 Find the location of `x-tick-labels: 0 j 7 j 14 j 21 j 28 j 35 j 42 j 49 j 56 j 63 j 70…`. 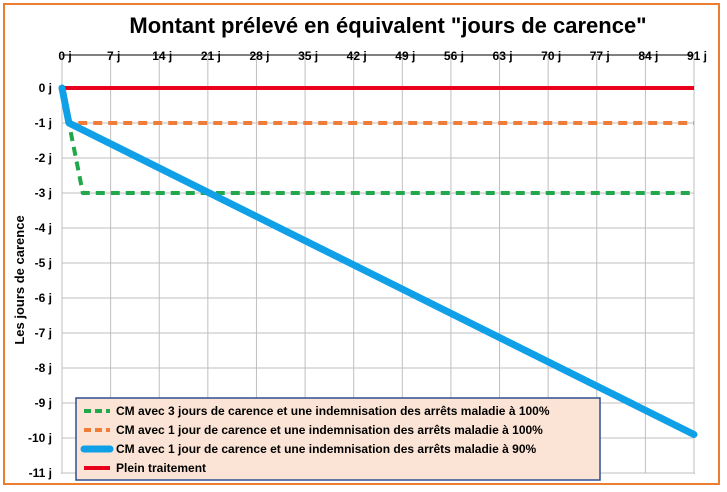

x-tick-labels: 0 j 7 j 14 j 21 j 28 j 35 j 42 j 49 j 56 j 63 j 70… is located at coordinates (382, 56).